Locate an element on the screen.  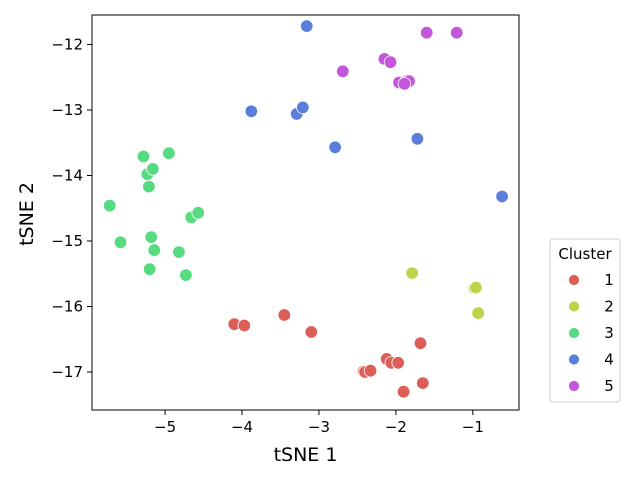
legend-frame is located at coordinates (585, 320).